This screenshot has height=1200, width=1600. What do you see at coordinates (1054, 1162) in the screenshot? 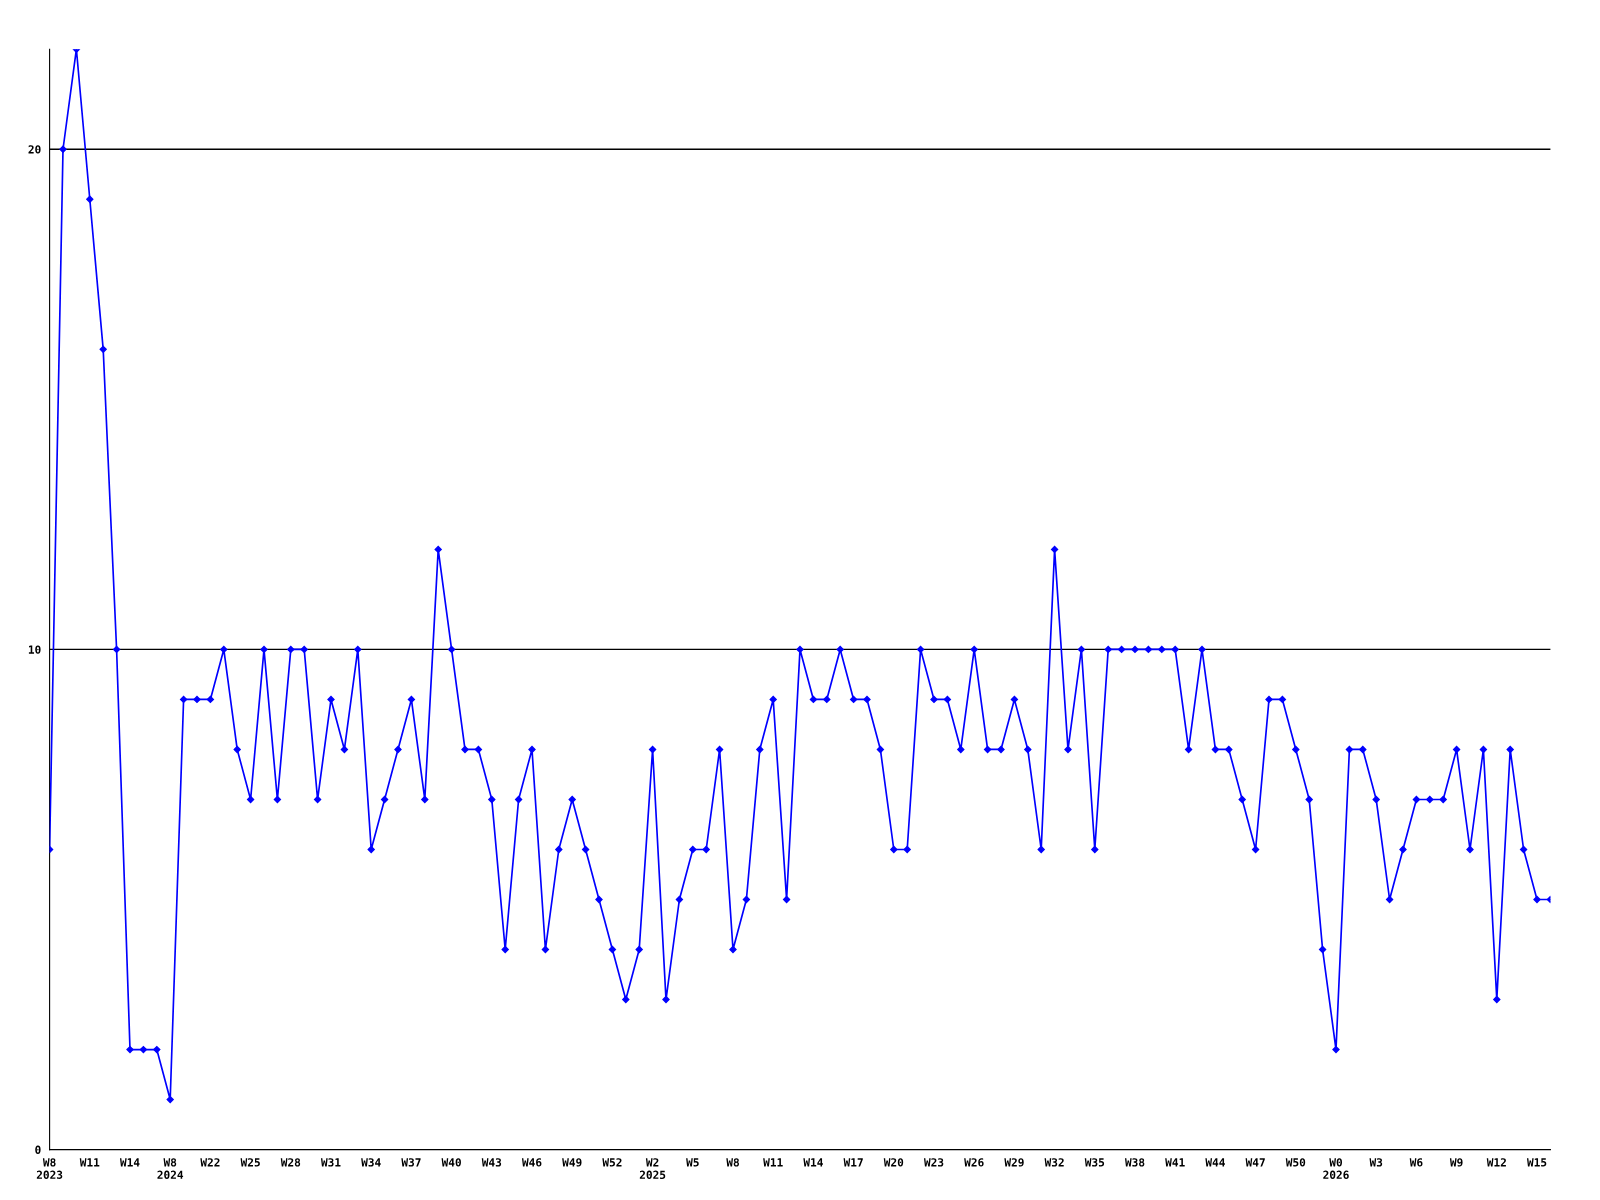
I see `x-tick-label: W32` at bounding box center [1054, 1162].